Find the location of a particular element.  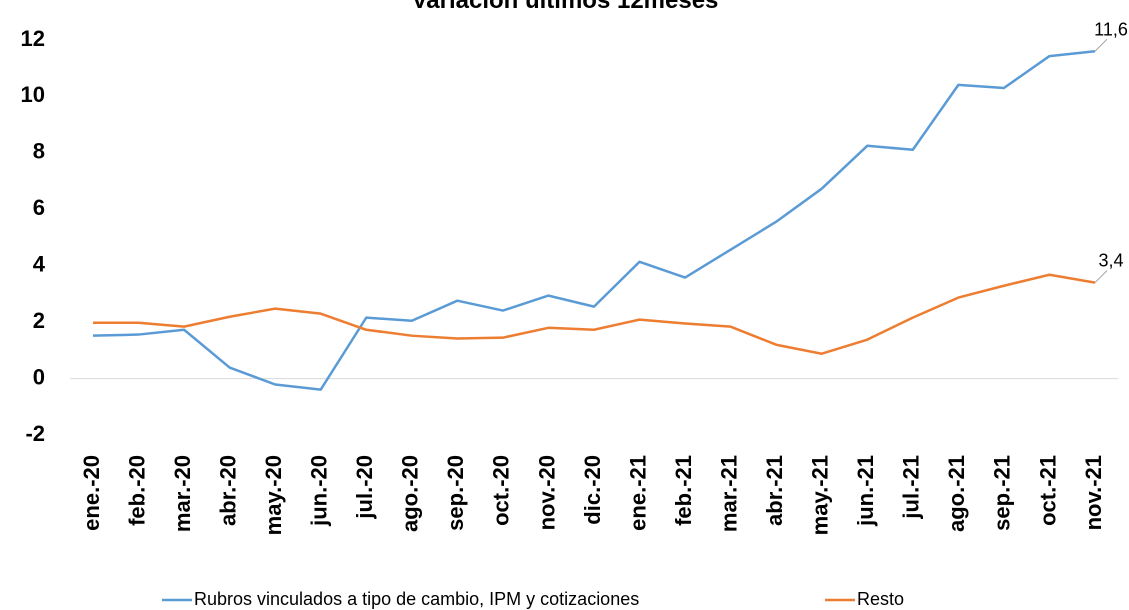

y-tick-label: 6 is located at coordinates (39, 207).